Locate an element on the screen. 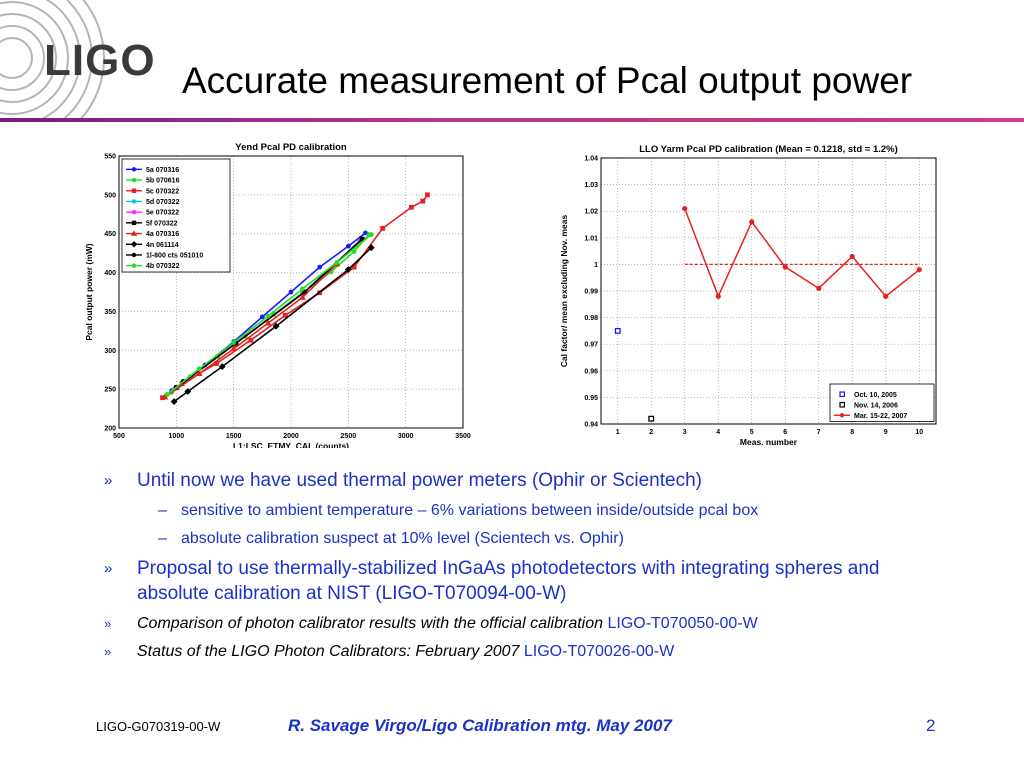 The image size is (1024, 768). y-tick-label: 0.96 is located at coordinates (591, 371).